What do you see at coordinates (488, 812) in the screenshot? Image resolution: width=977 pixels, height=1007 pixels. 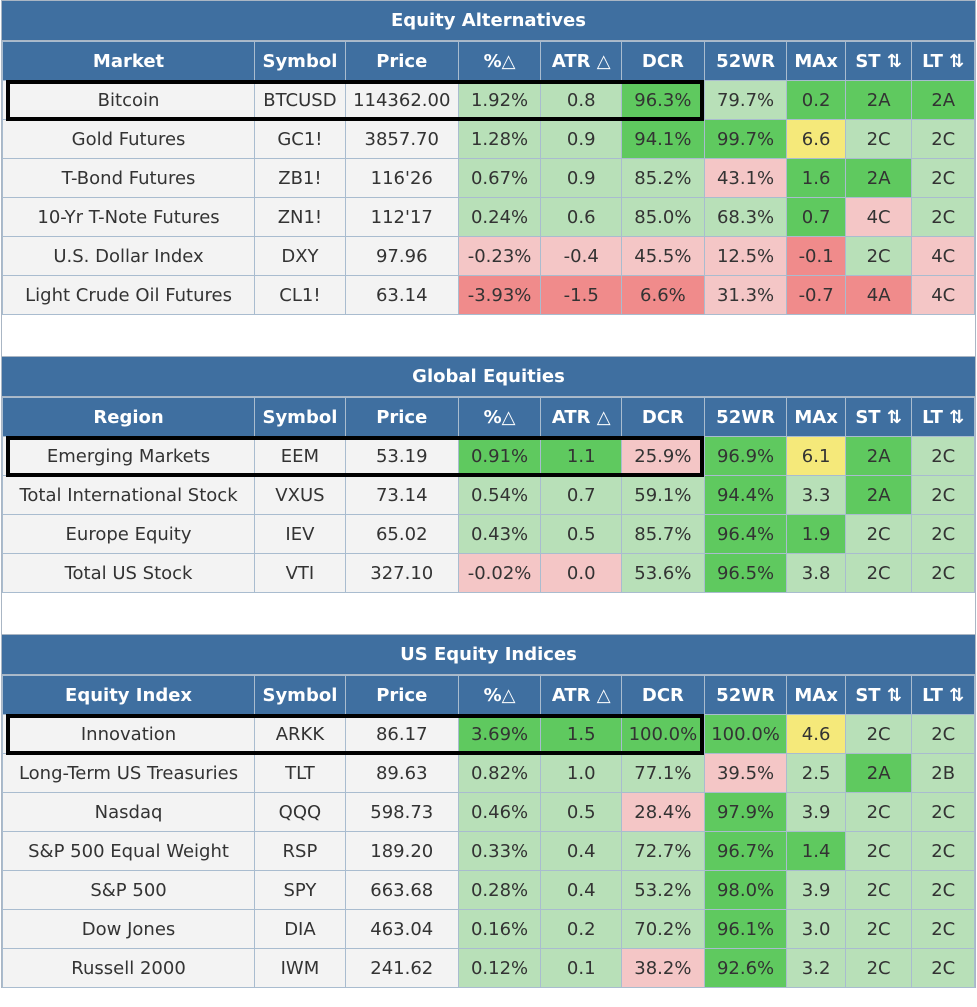 I see `table-row: Nasdaq QQQ 598.73 0.46% 0.5 28.4% 97.9% 3.9 2C 2C` at bounding box center [488, 812].